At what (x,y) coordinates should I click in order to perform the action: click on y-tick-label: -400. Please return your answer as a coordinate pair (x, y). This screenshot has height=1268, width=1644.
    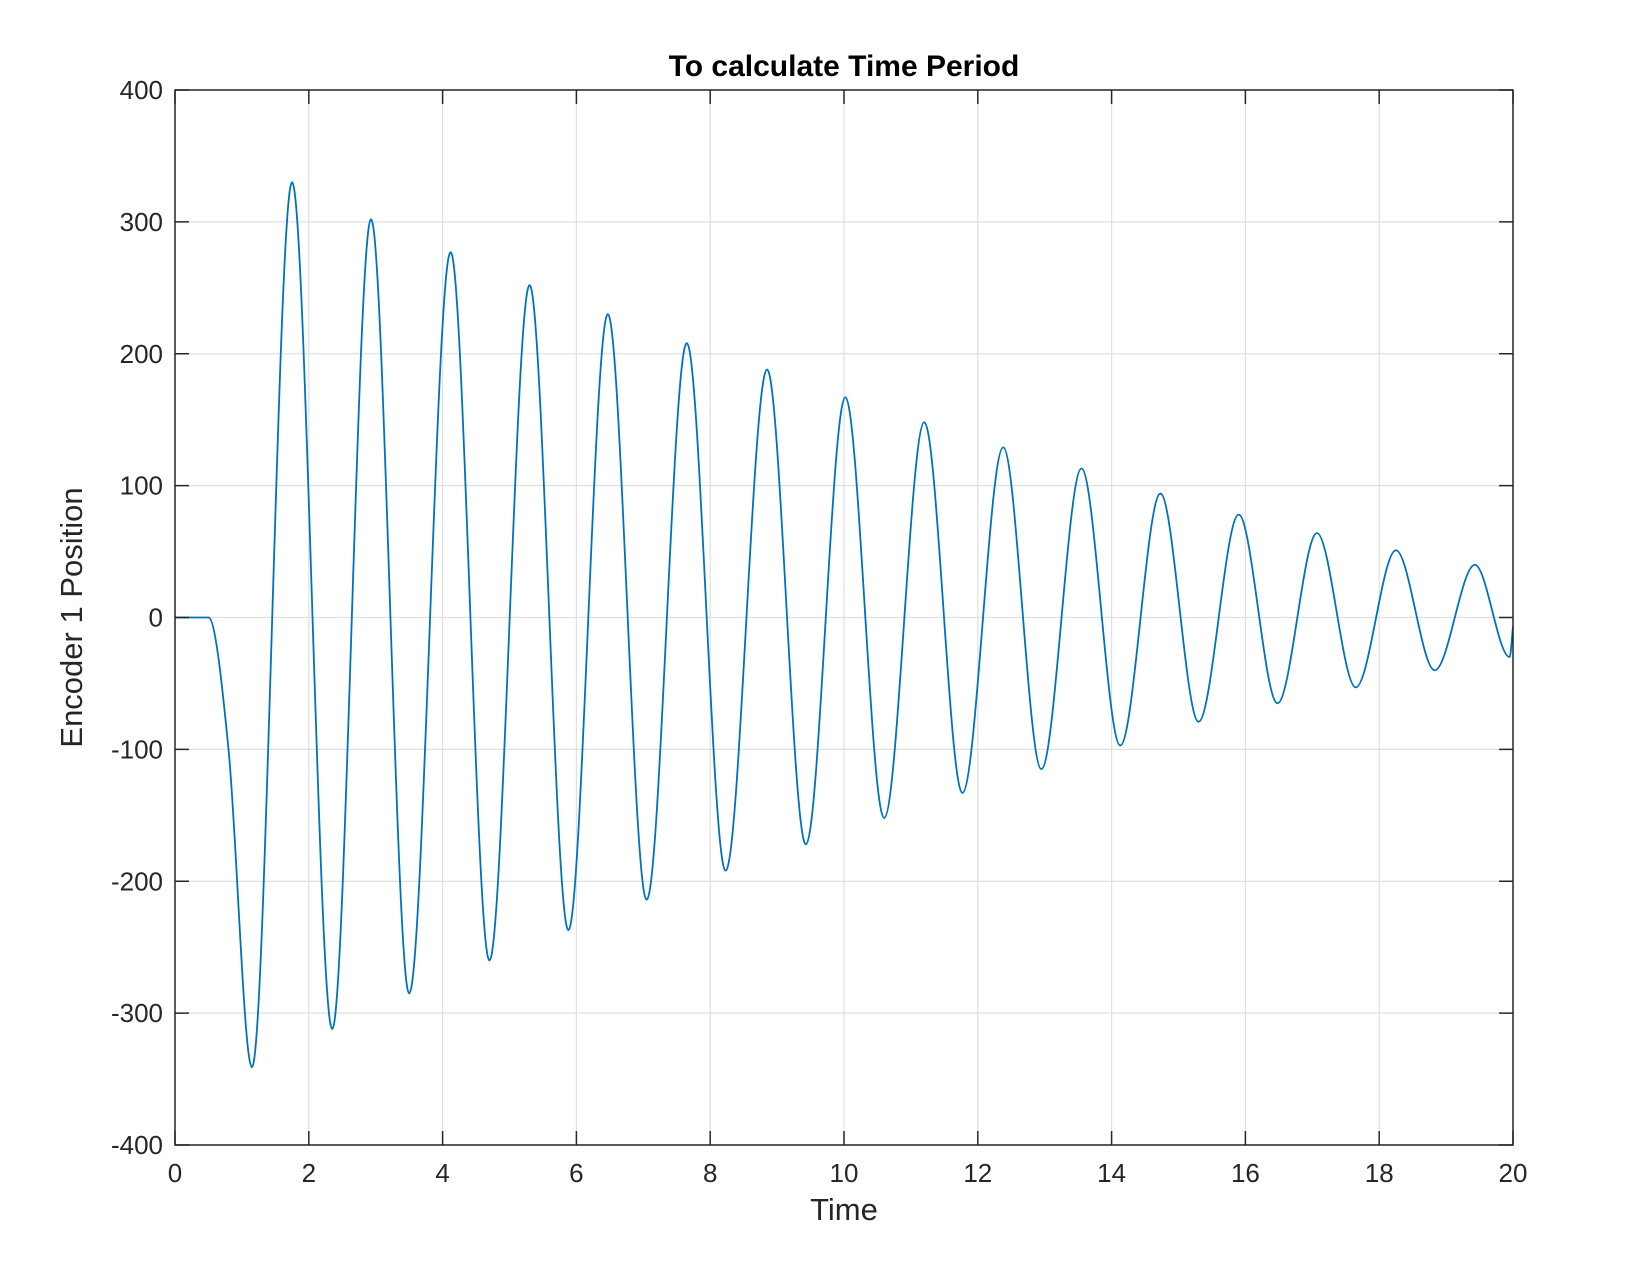
    Looking at the image, I should click on (137, 1145).